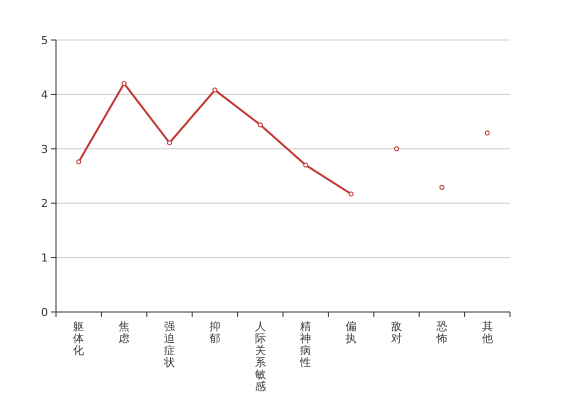 Image resolution: width=567 pixels, height=400 pixels. I want to click on y-tick-label: 3, so click(44, 149).